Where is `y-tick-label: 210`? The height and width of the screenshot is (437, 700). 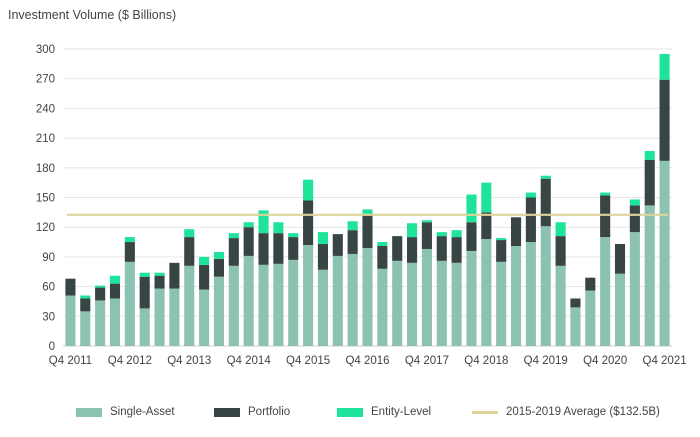
y-tick-label: 210 is located at coordinates (45, 139).